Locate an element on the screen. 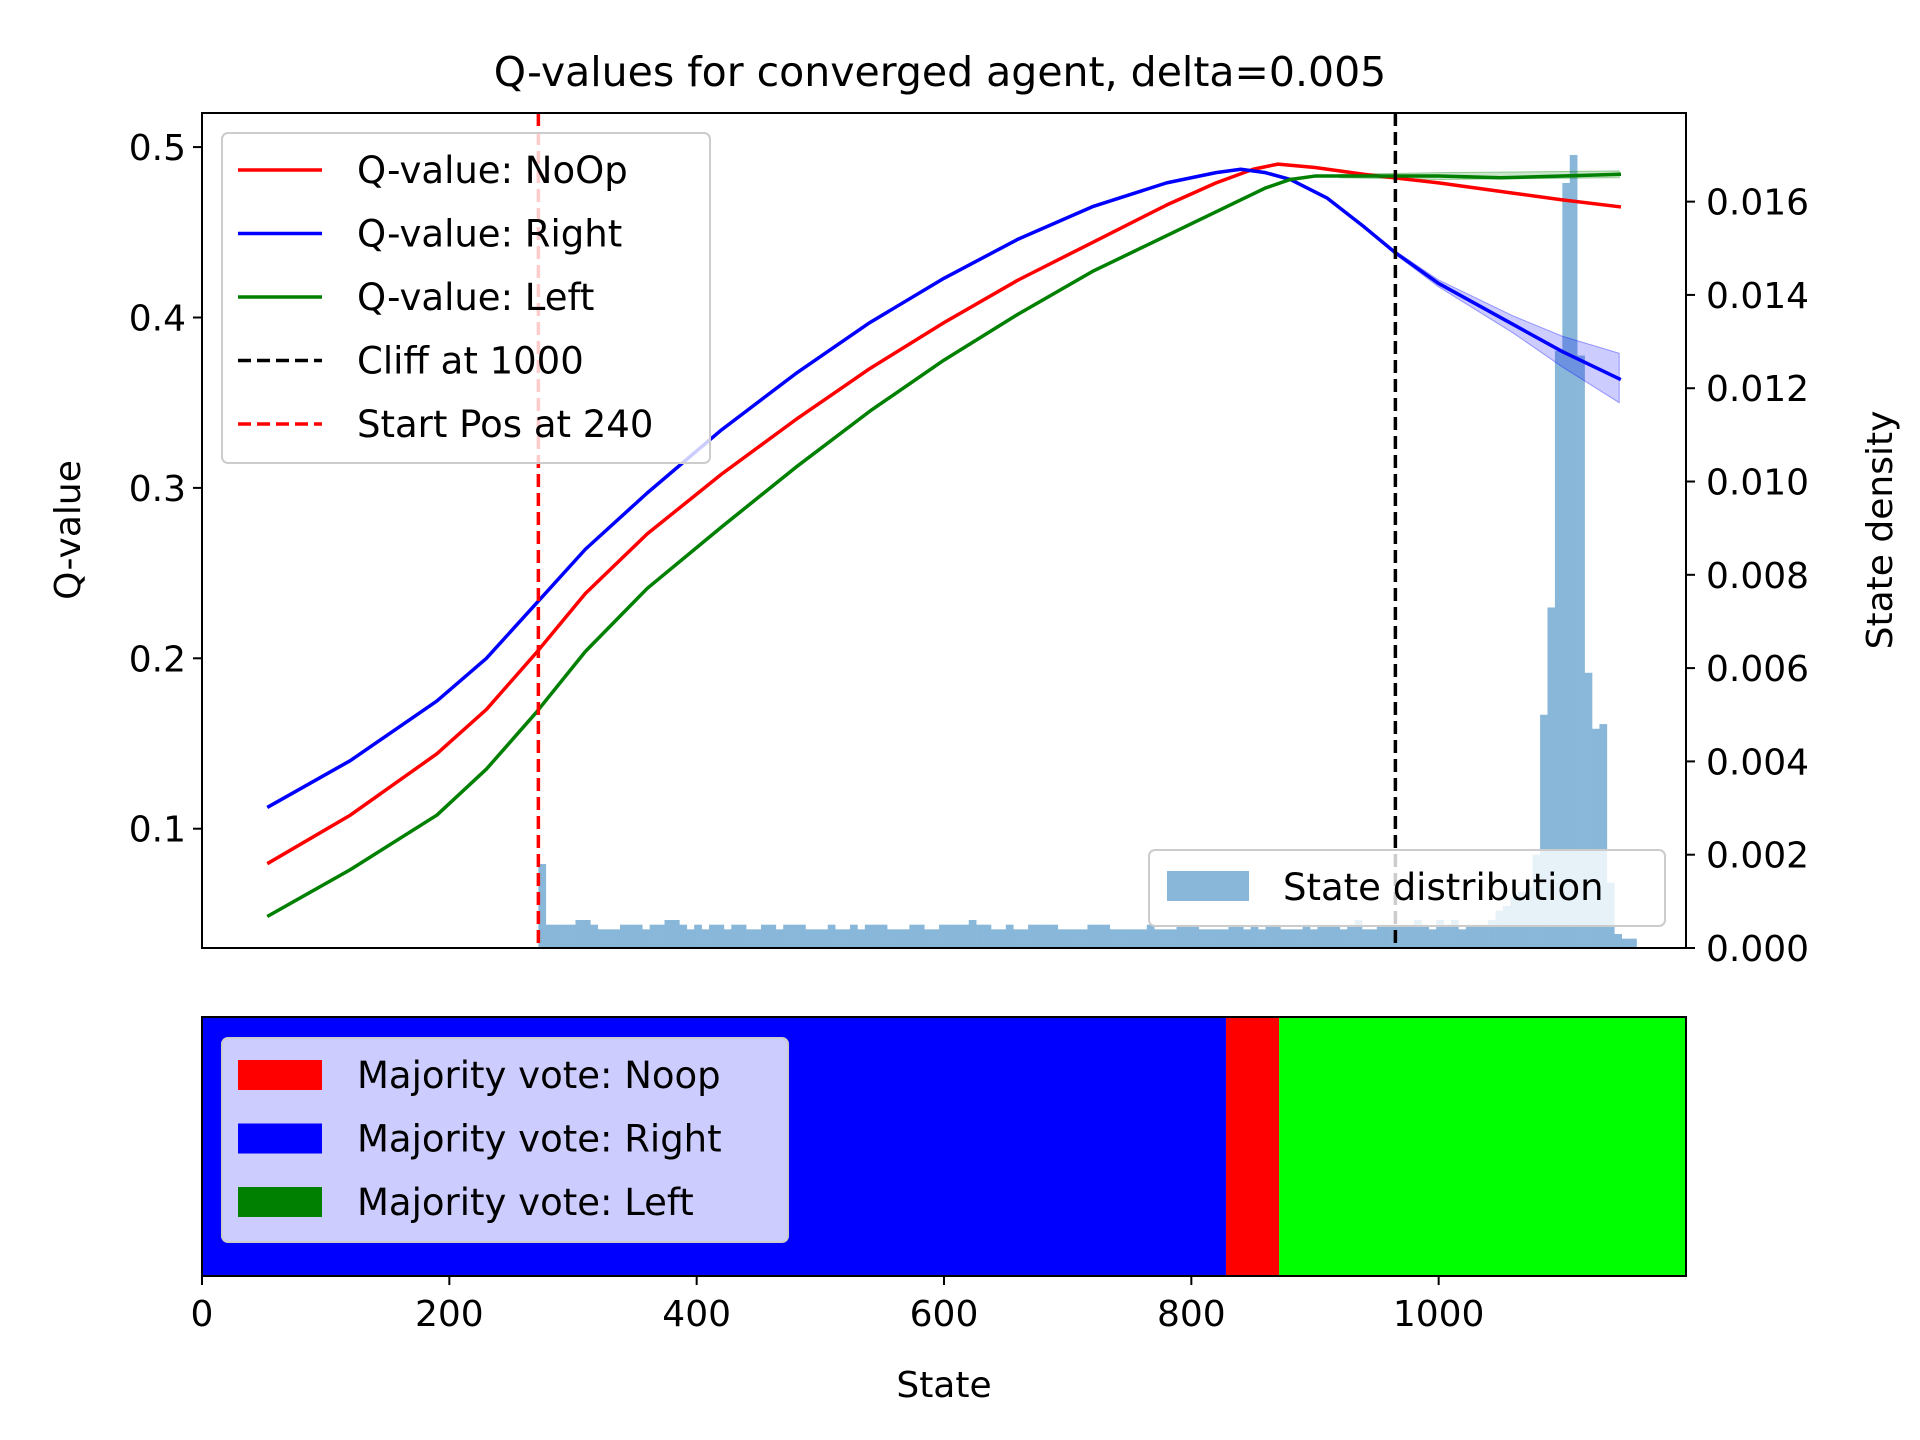  majority-vote-noop-legend-label: Majority vote: Noop is located at coordinates (539, 1075).